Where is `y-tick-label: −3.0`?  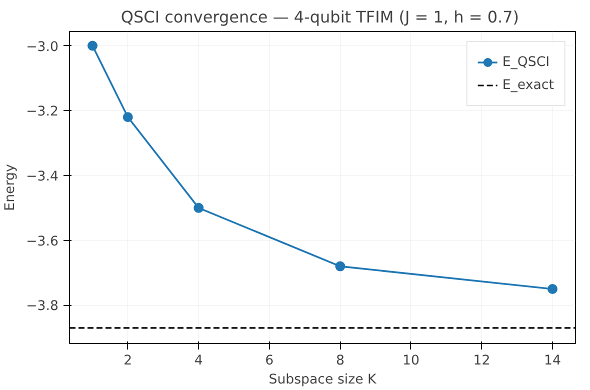 y-tick-label: −3.0 is located at coordinates (42, 47).